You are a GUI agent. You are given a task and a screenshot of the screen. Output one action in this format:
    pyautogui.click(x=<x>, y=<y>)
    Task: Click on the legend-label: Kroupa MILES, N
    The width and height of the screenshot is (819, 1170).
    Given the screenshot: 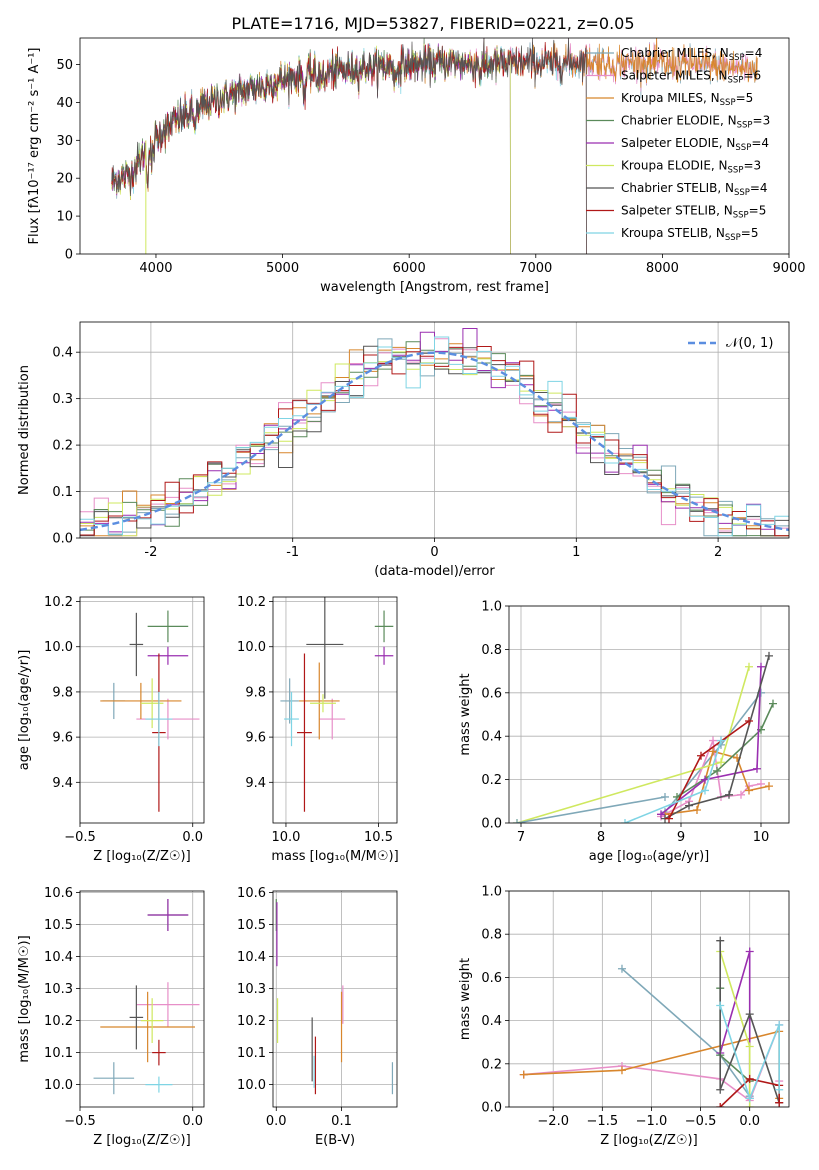 What is the action you would take?
    pyautogui.click(x=670, y=98)
    